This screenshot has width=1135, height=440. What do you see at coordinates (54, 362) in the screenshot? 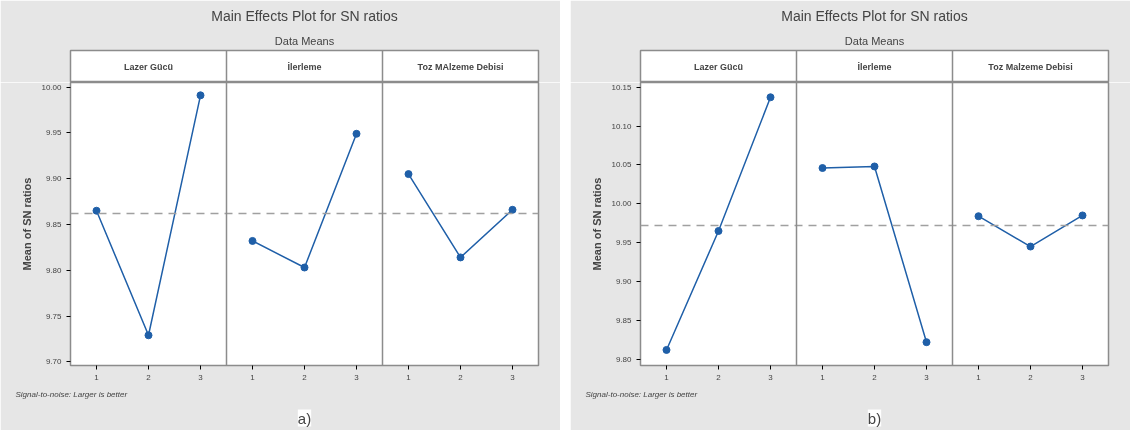
I see `y-tick-label: 9.70` at bounding box center [54, 362].